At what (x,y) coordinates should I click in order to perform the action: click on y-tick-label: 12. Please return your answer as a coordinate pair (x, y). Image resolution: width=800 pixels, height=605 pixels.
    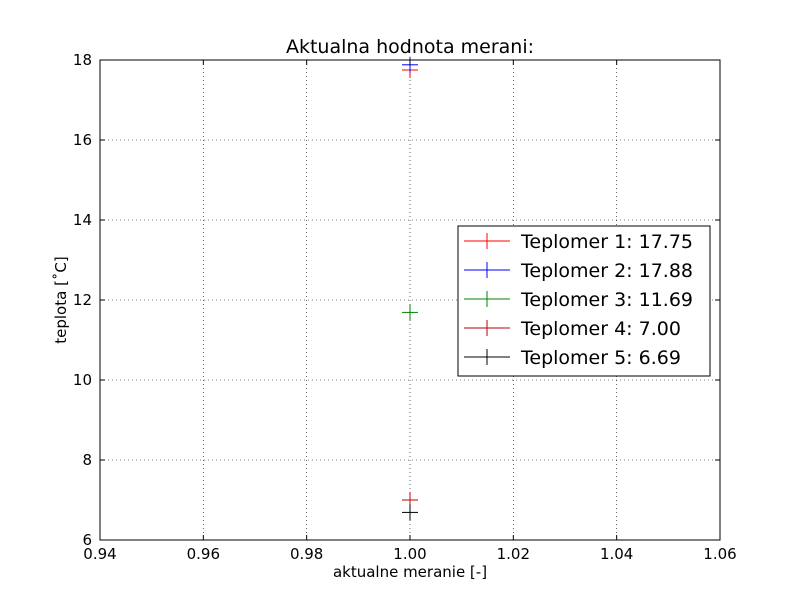
    Looking at the image, I should click on (82, 300).